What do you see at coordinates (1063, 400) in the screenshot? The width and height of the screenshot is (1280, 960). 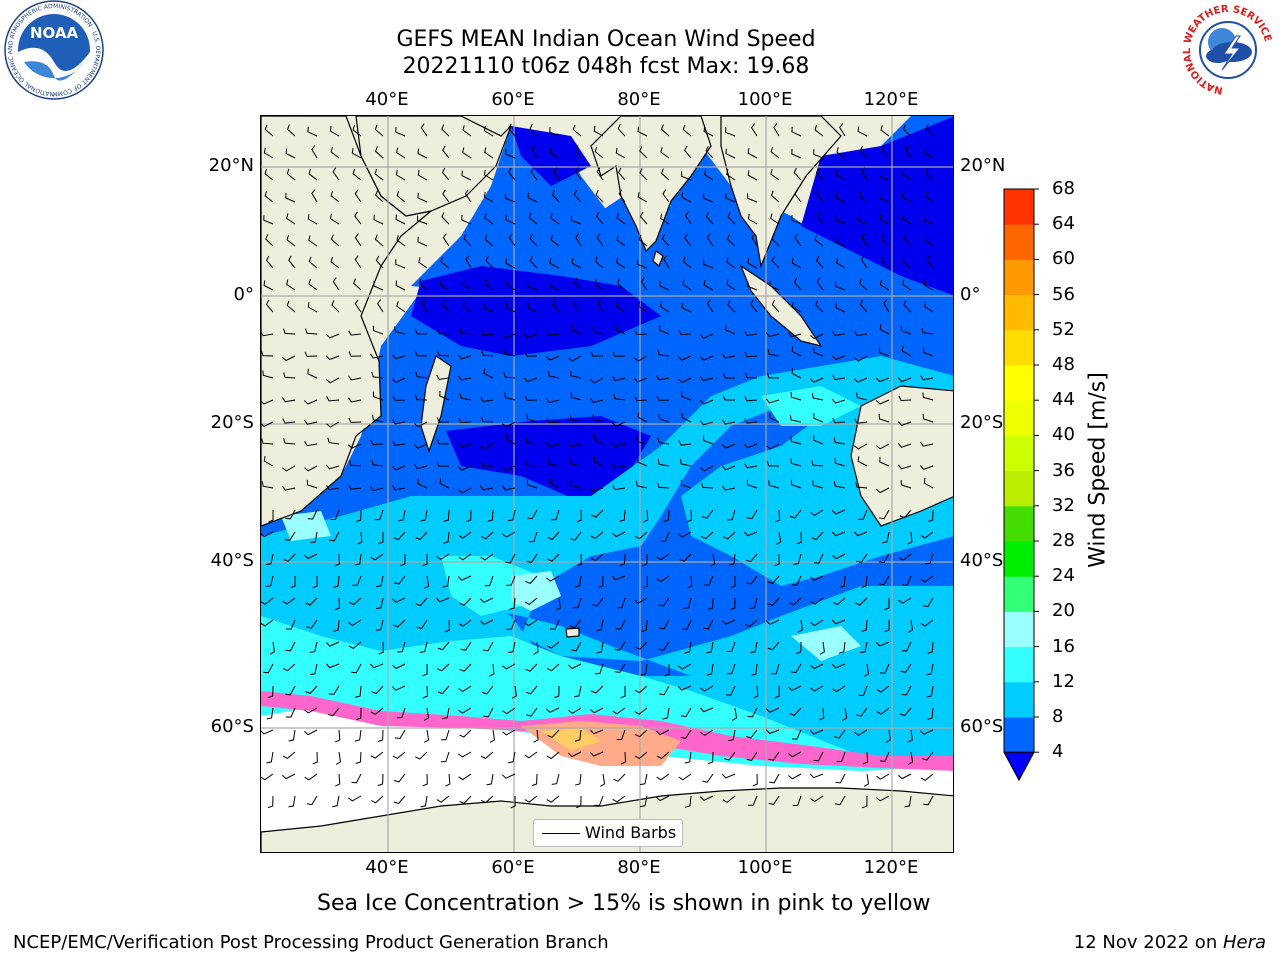 I see `colorbar-tick-label: 44` at bounding box center [1063, 400].